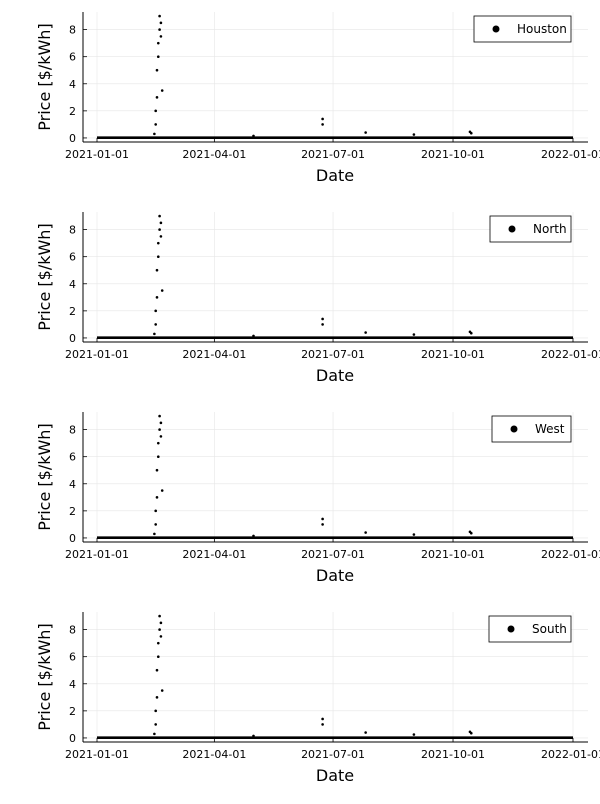  What do you see at coordinates (549, 629) in the screenshot?
I see `legend-label: South` at bounding box center [549, 629].